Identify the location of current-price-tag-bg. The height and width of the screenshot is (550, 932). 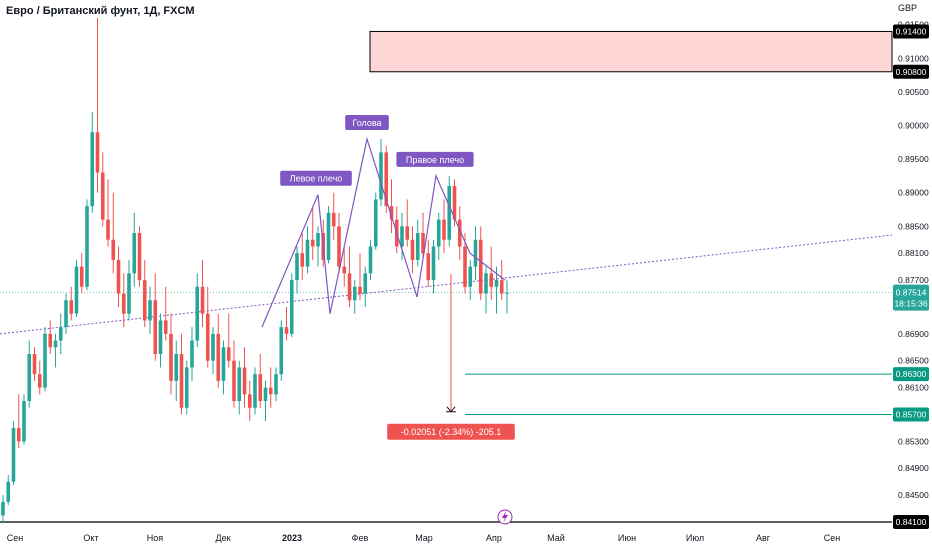
(911, 297).